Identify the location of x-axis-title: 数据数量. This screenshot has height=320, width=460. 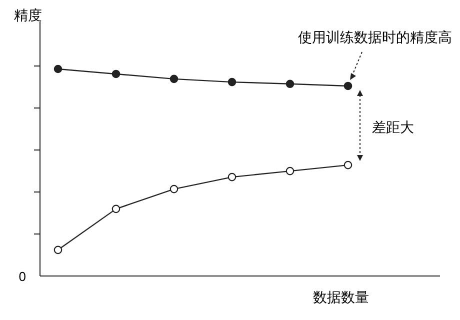
(341, 297).